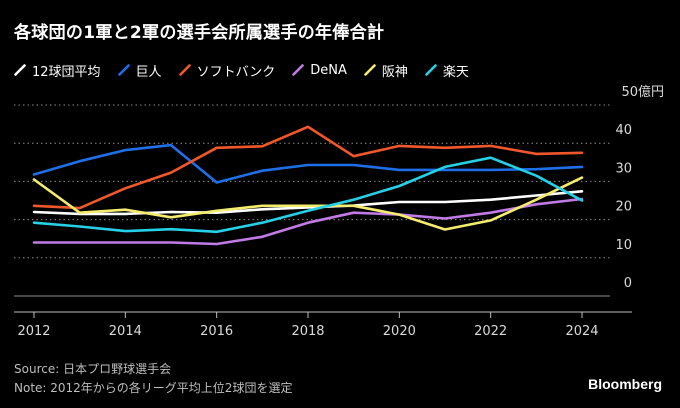 Image resolution: width=680 pixels, height=408 pixels. What do you see at coordinates (33, 331) in the screenshot?
I see `x-tick-label: 2012` at bounding box center [33, 331].